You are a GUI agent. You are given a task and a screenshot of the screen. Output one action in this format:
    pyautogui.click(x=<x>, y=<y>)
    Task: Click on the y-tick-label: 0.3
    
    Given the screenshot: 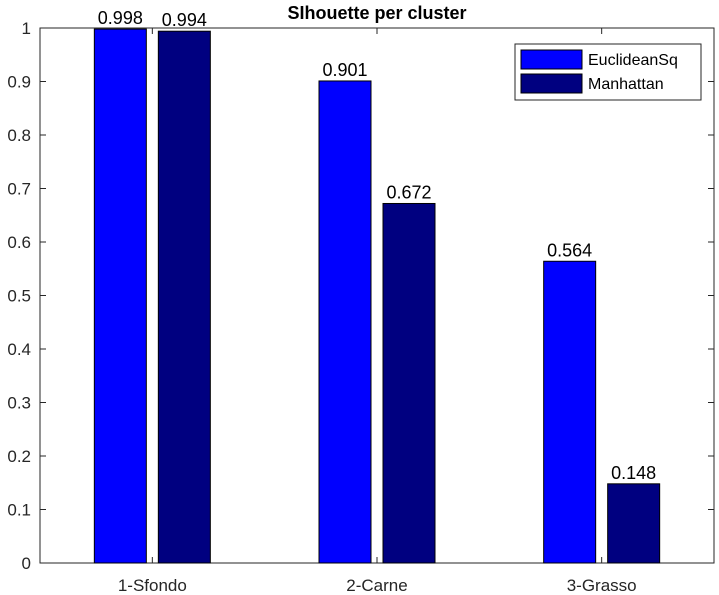 What is the action you would take?
    pyautogui.click(x=19, y=403)
    